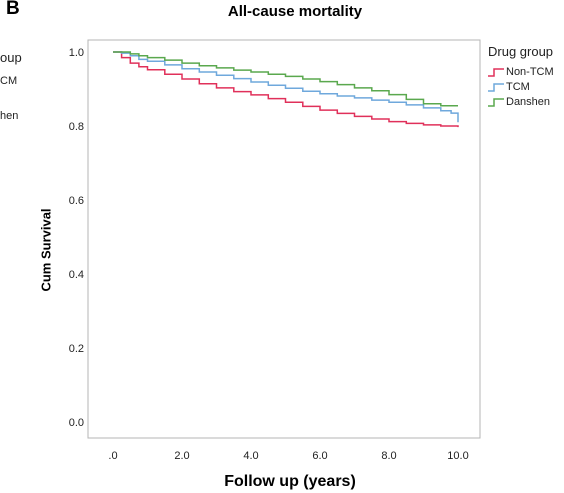 This screenshot has width=564, height=493. Describe the element at coordinates (496, 102) in the screenshot. I see `legend-swatch-danshen` at that location.